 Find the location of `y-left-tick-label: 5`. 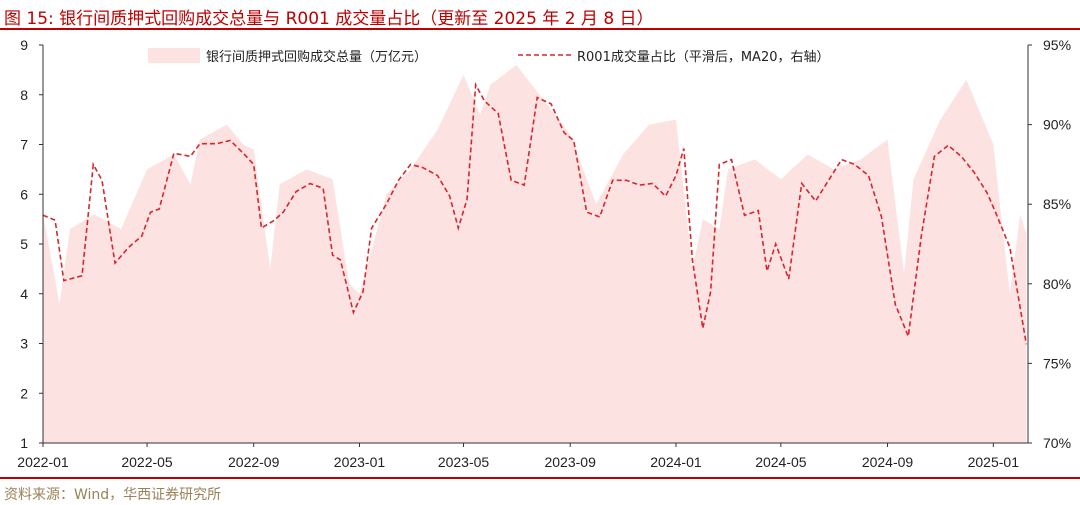

y-left-tick-label: 5 is located at coordinates (24, 244).